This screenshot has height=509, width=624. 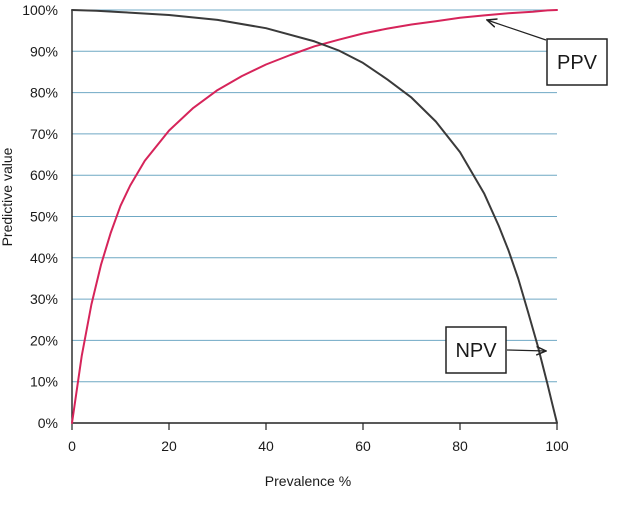 I want to click on npv-callout: NPV, so click(x=495, y=350).